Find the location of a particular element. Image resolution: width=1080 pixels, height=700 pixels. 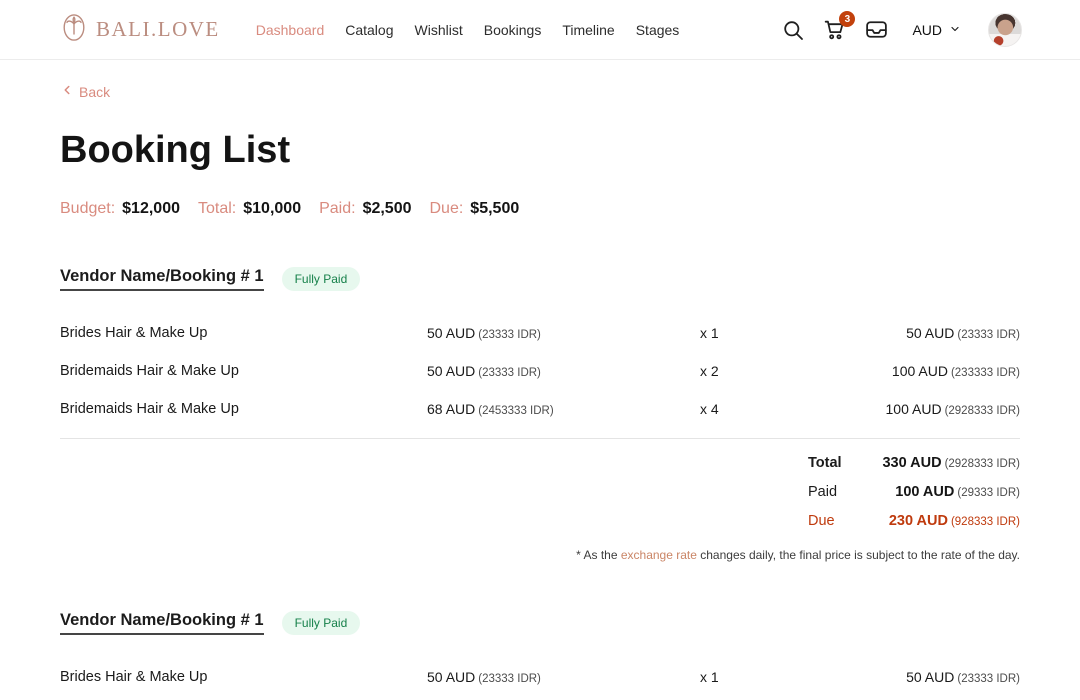

summary-paid: Paid: $2,500 is located at coordinates (365, 209).